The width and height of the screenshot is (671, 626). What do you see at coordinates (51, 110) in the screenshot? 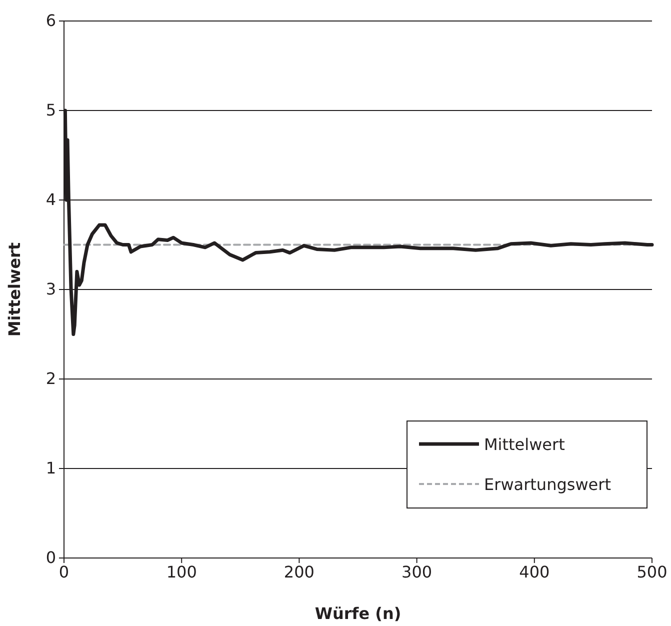
I see `y-tick-label: 5` at bounding box center [51, 110].